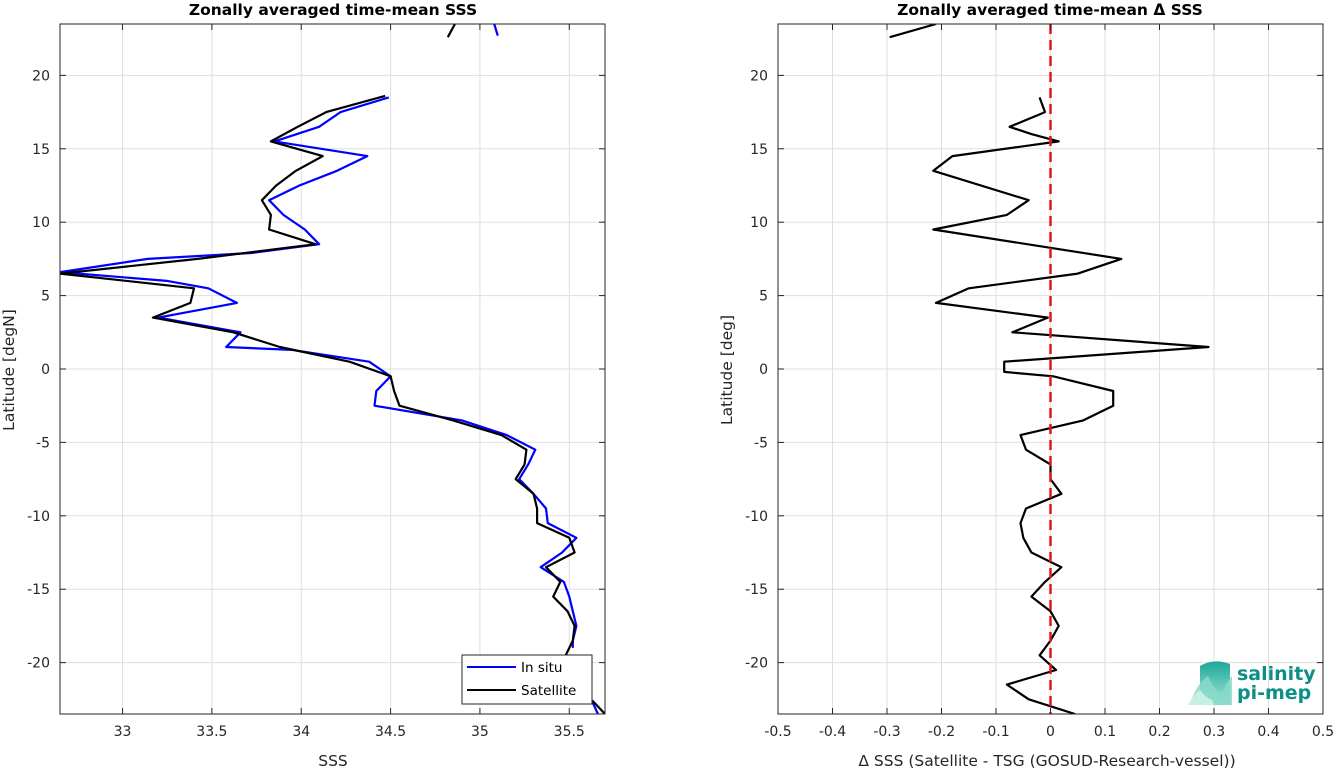 The width and height of the screenshot is (1336, 769). Describe the element at coordinates (496, 30) in the screenshot. I see `in-situ-series-line` at that location.